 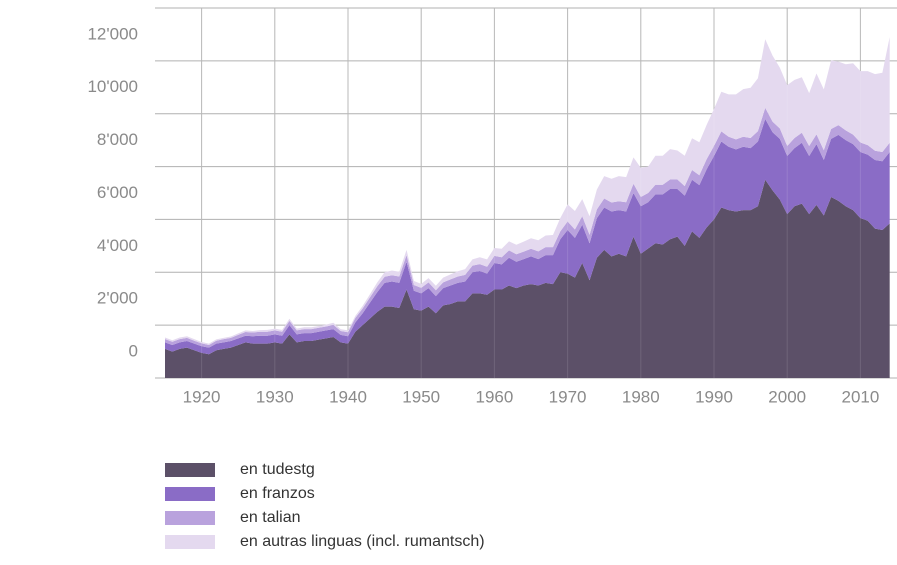 What do you see at coordinates (362, 541) in the screenshot?
I see `legend-label: en autras linguas (incl. rumantsch)` at bounding box center [362, 541].